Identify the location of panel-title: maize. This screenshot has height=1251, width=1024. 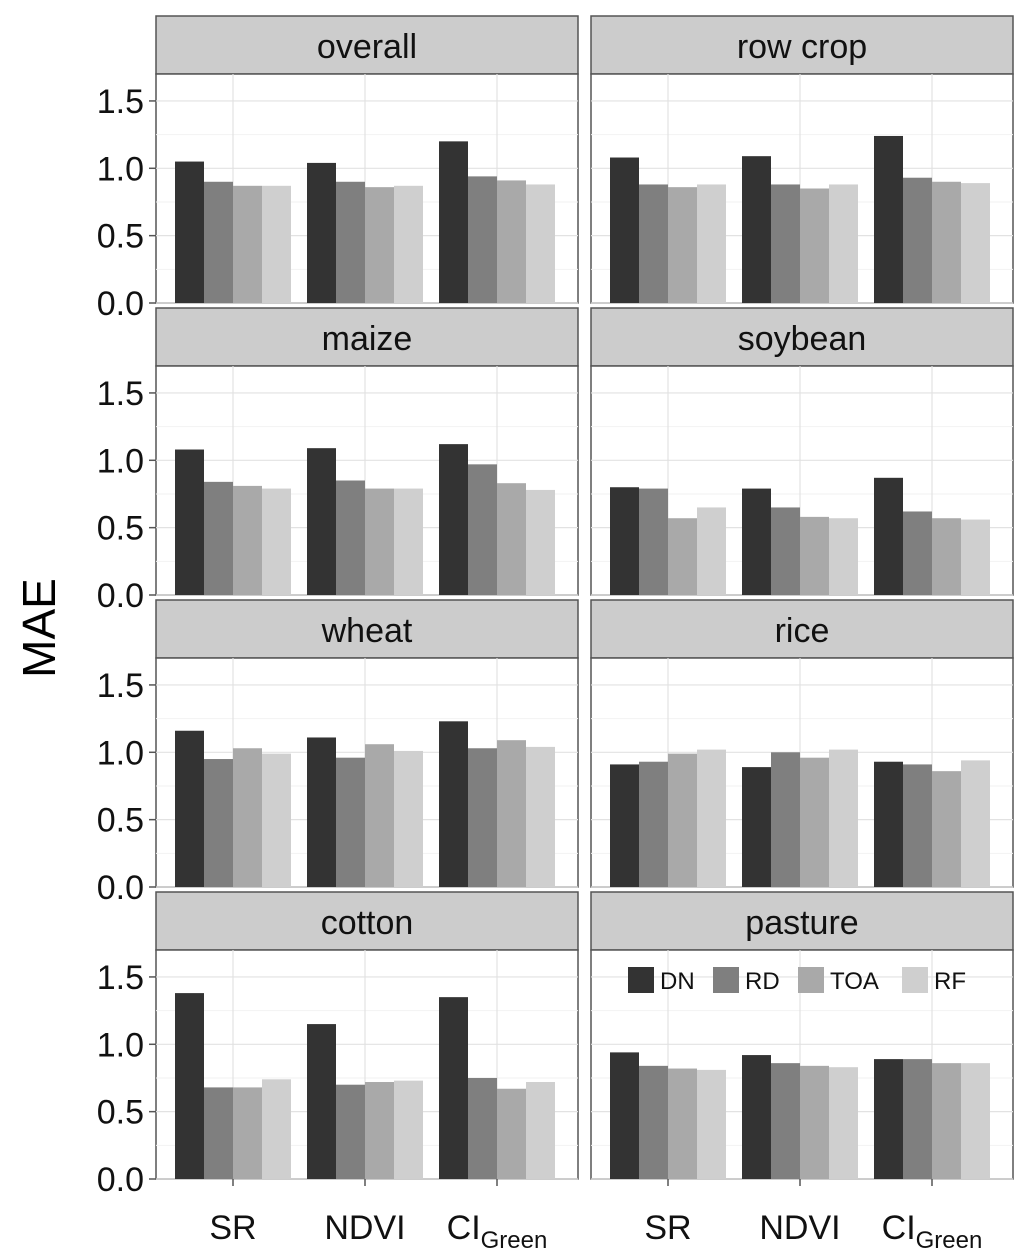
(367, 339).